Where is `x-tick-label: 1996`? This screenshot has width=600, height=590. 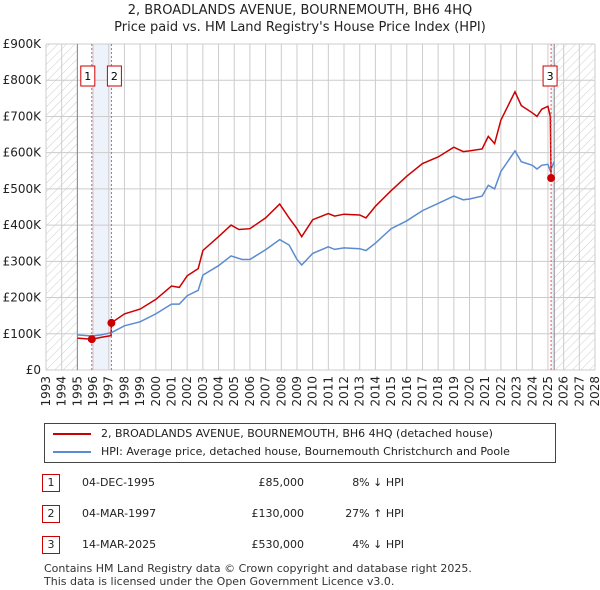
x-tick-label: 1996 is located at coordinates (93, 391).